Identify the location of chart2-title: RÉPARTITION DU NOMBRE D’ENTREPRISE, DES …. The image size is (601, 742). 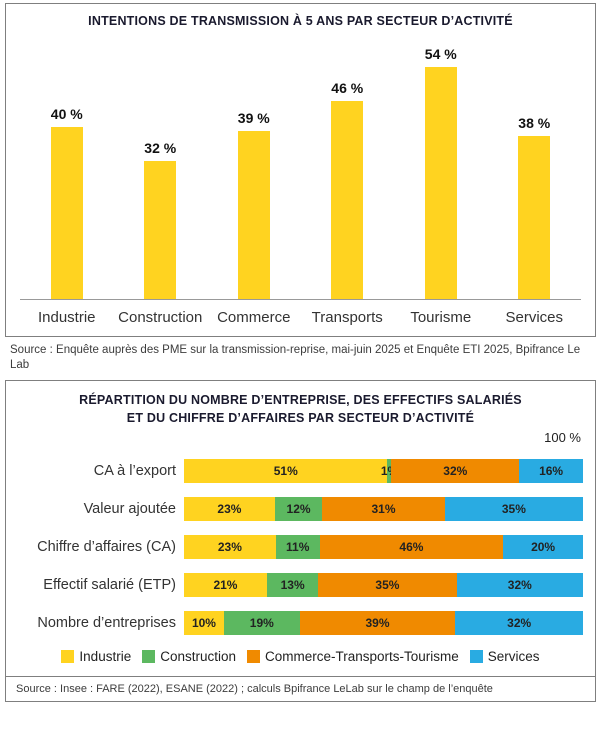
(300, 409).